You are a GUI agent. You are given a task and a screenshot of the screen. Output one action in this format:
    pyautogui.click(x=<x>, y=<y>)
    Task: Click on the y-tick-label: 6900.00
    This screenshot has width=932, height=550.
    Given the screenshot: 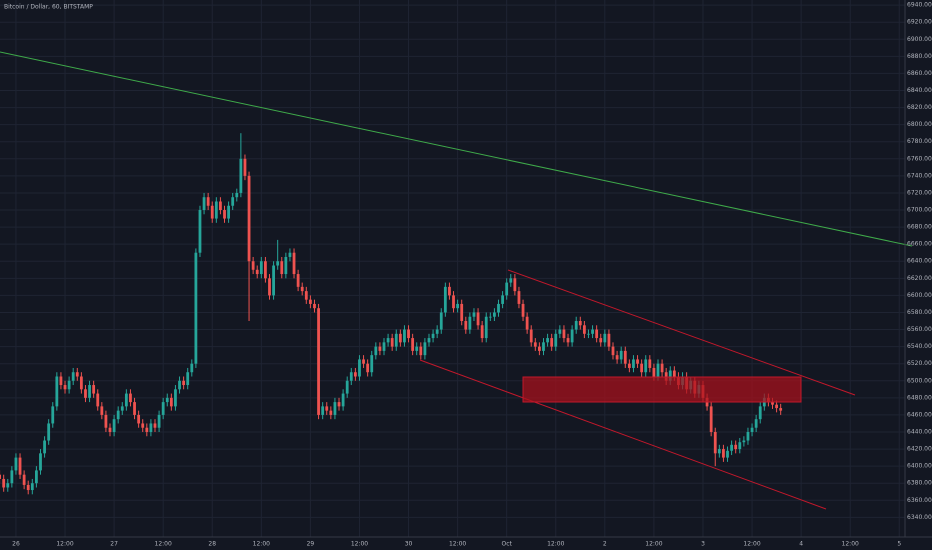 What is the action you would take?
    pyautogui.click(x=919, y=39)
    